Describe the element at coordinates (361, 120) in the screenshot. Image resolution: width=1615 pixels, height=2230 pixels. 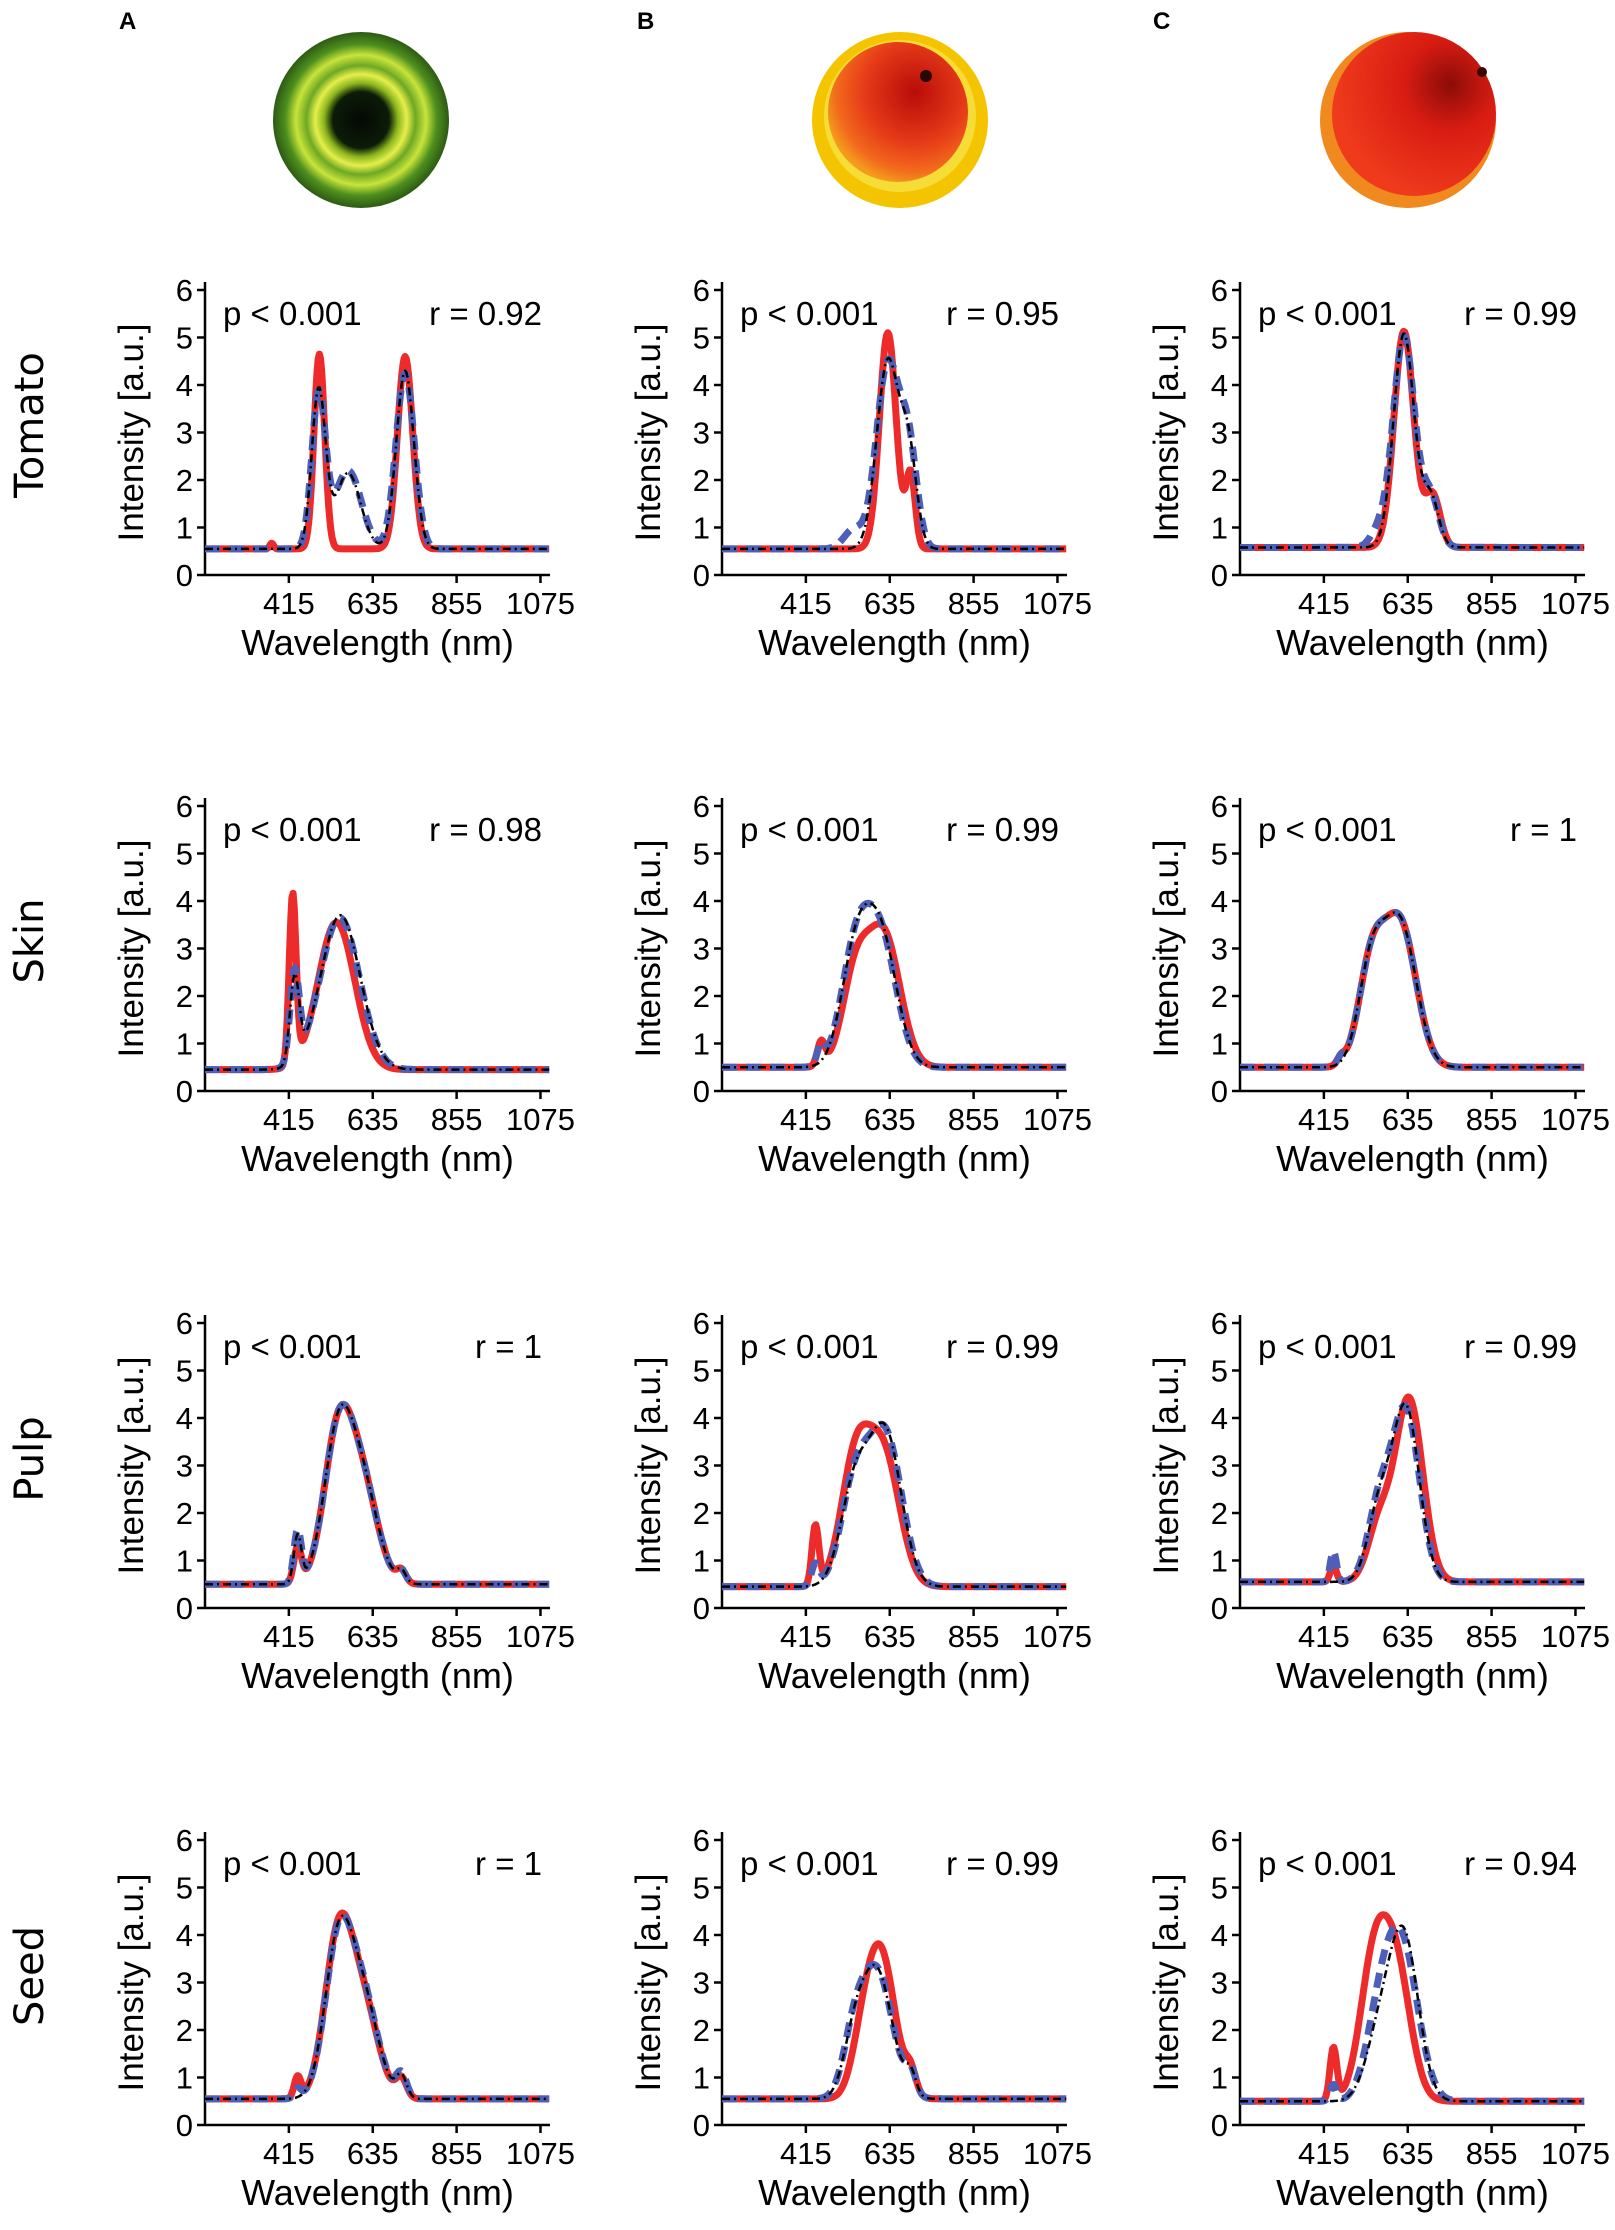
I see `photo-panel-a` at that location.